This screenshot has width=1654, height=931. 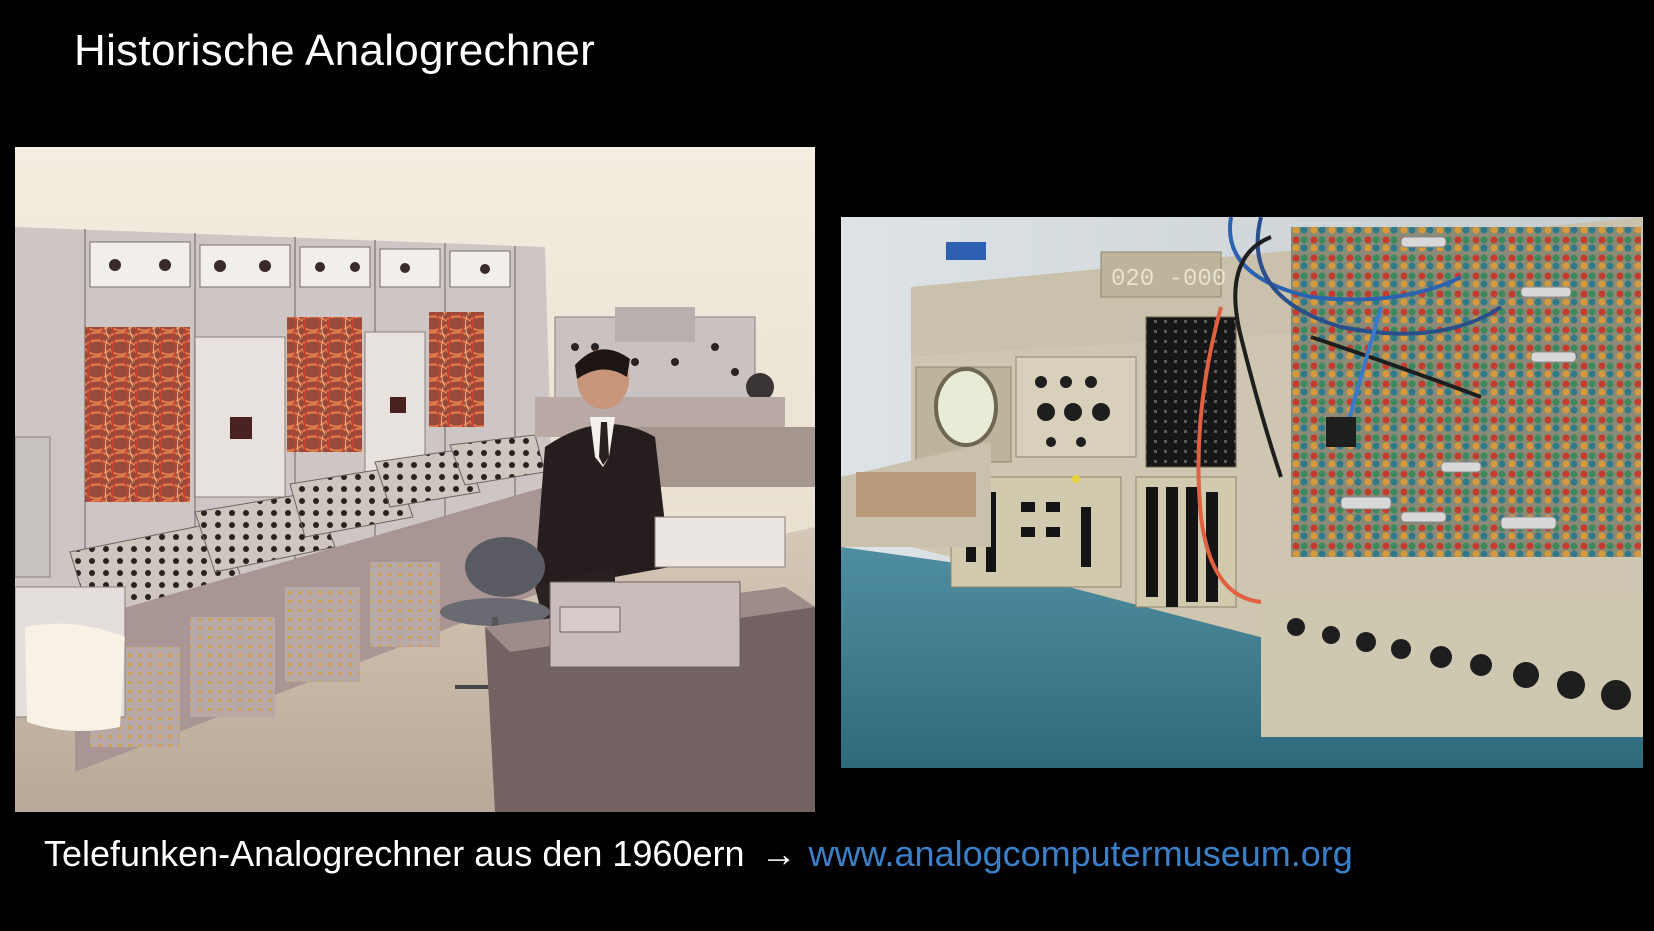 What do you see at coordinates (778, 853) in the screenshot?
I see `arrow-right-icon: →` at bounding box center [778, 853].